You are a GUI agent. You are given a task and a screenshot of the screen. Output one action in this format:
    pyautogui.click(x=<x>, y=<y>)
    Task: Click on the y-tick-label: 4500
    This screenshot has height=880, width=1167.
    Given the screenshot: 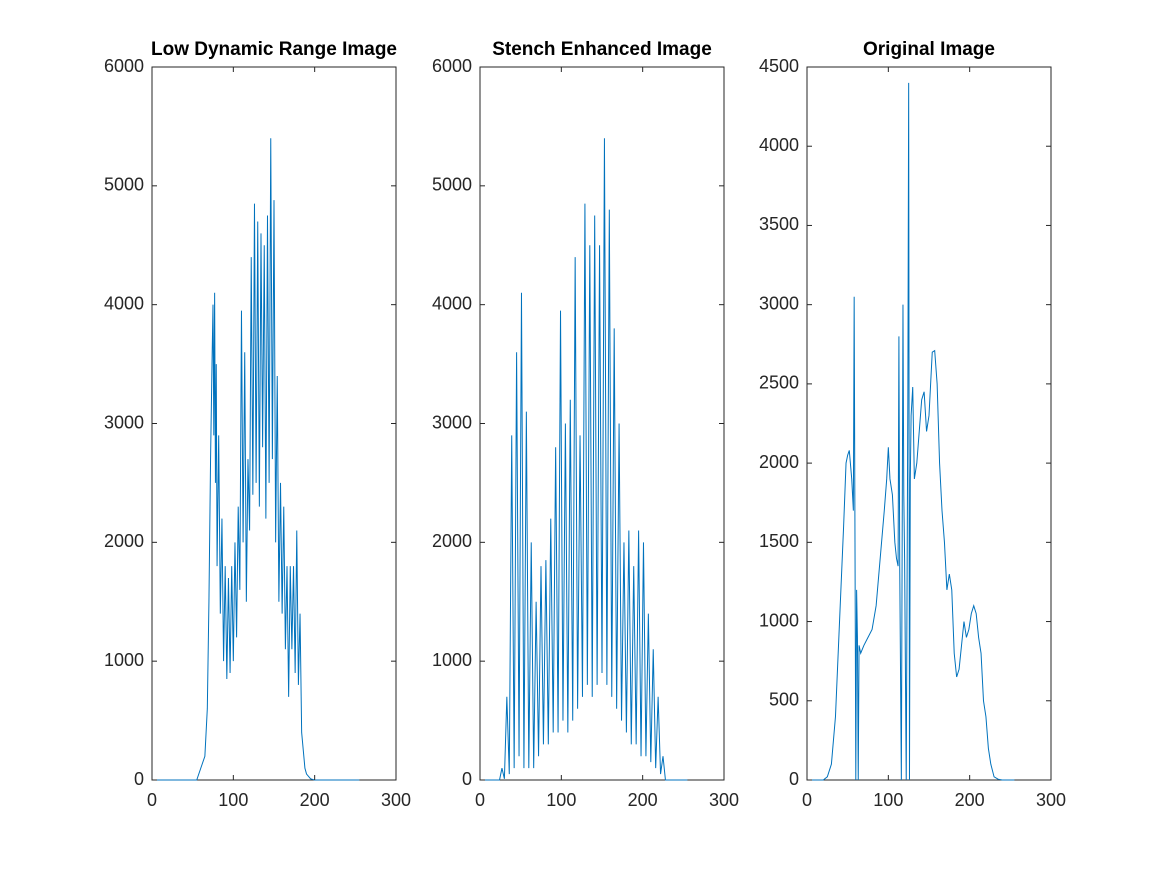 What is the action you would take?
    pyautogui.click(x=779, y=66)
    